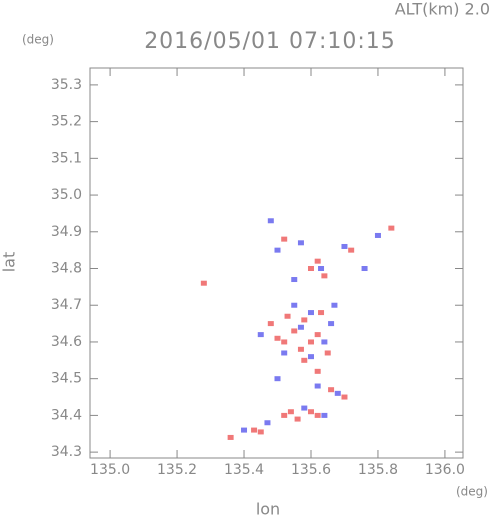 Image resolution: width=491 pixels, height=525 pixels. I want to click on x-tick-label: 135.0, so click(110, 470).